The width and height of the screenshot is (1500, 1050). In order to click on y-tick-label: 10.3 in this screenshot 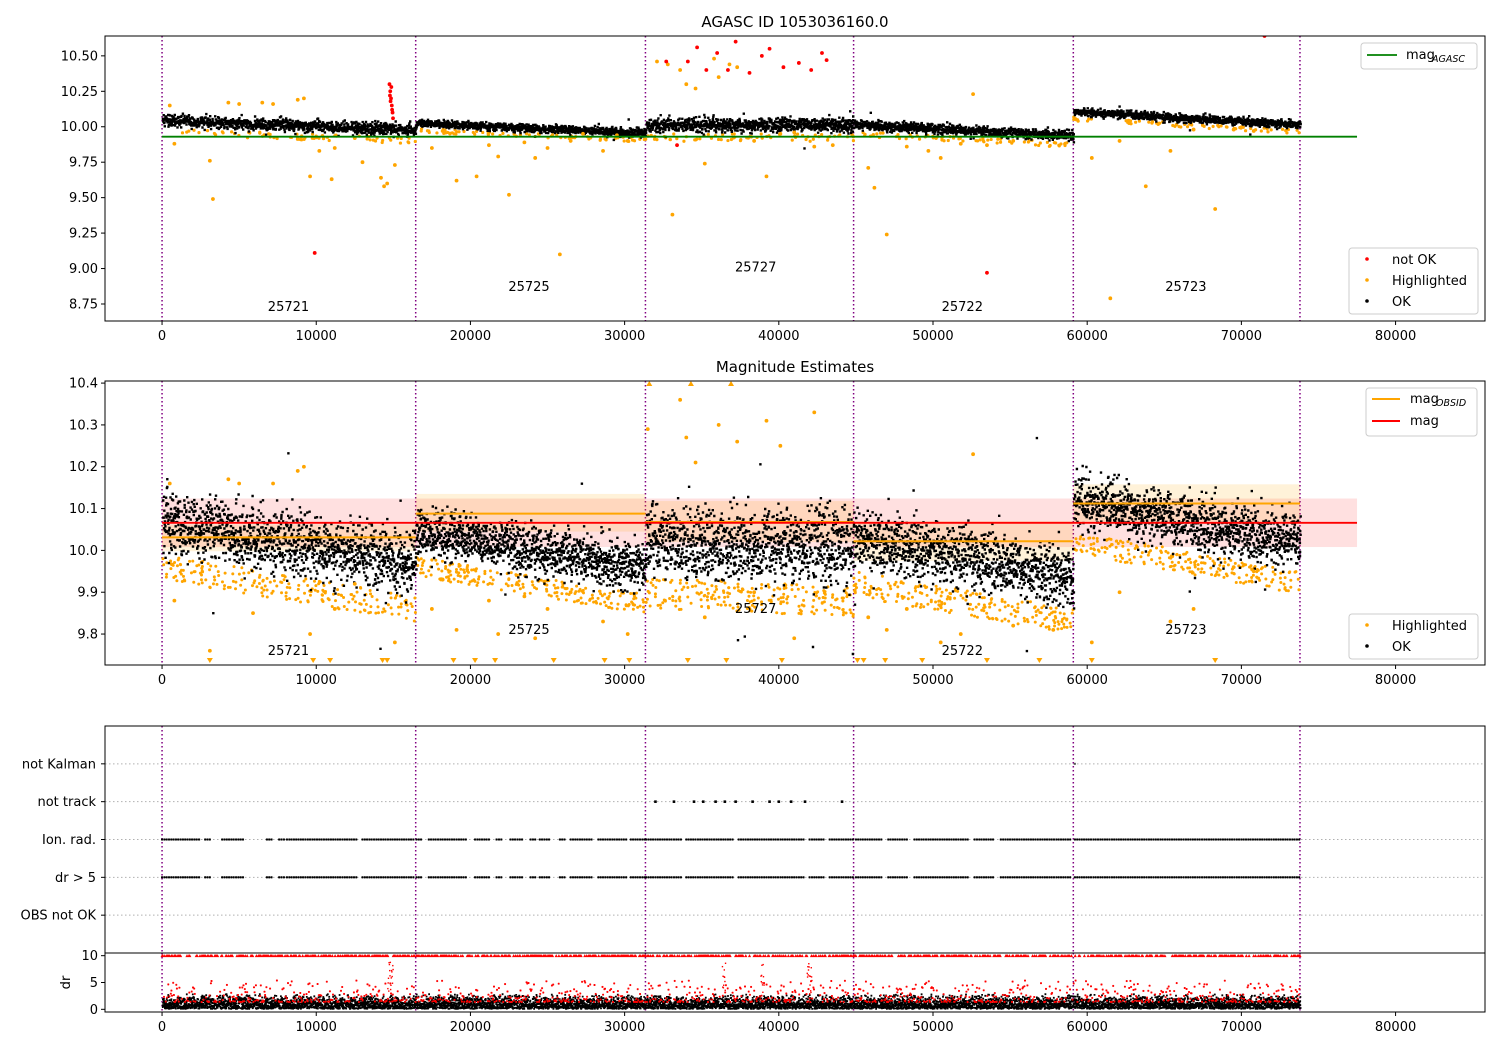, I will do `click(83, 425)`.